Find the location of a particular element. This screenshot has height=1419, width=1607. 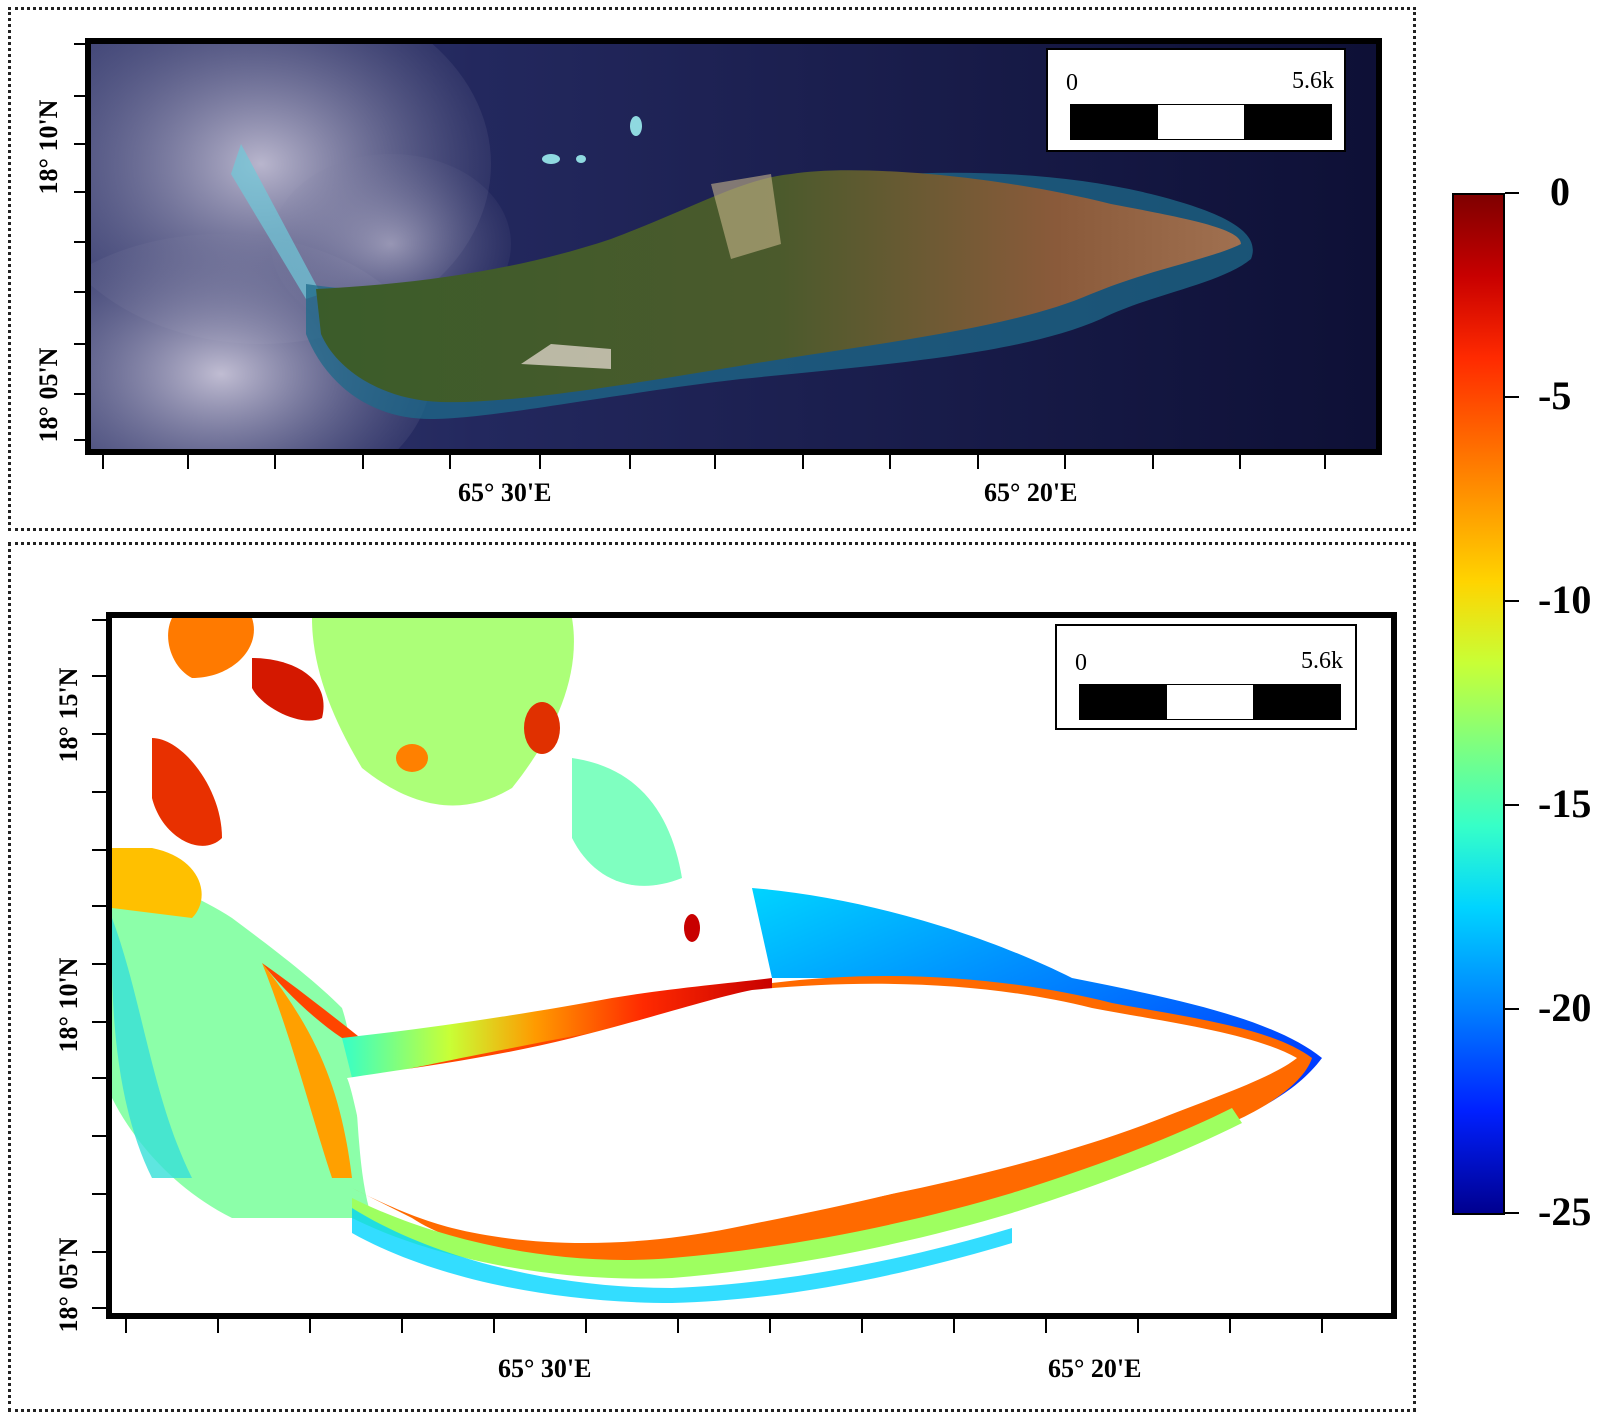

colorbar-label-minus-25: -25 is located at coordinates (1565, 1211).